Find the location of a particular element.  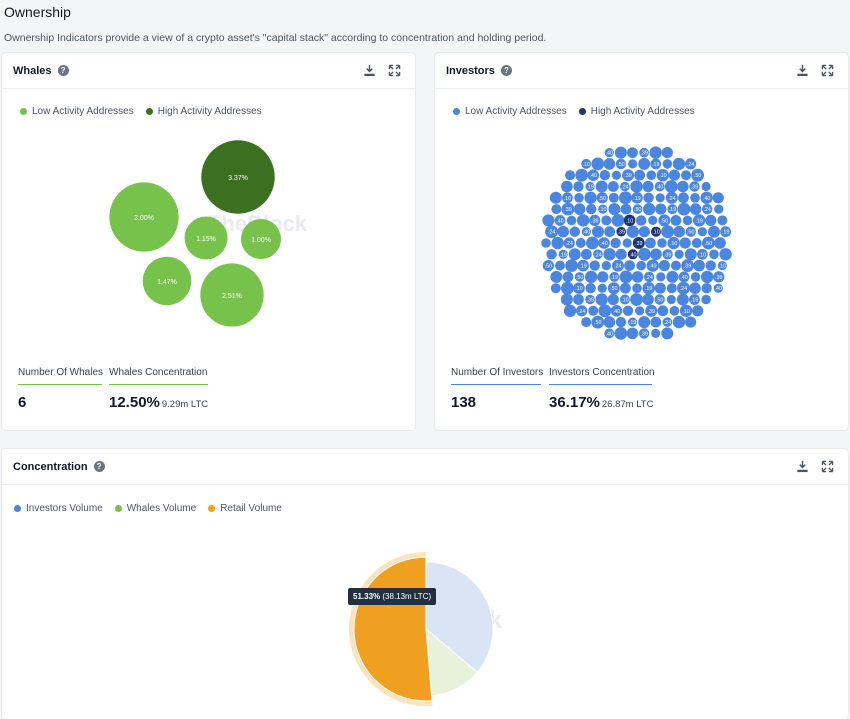

legend-item-retail-volume: Retail Volume is located at coordinates (245, 508).